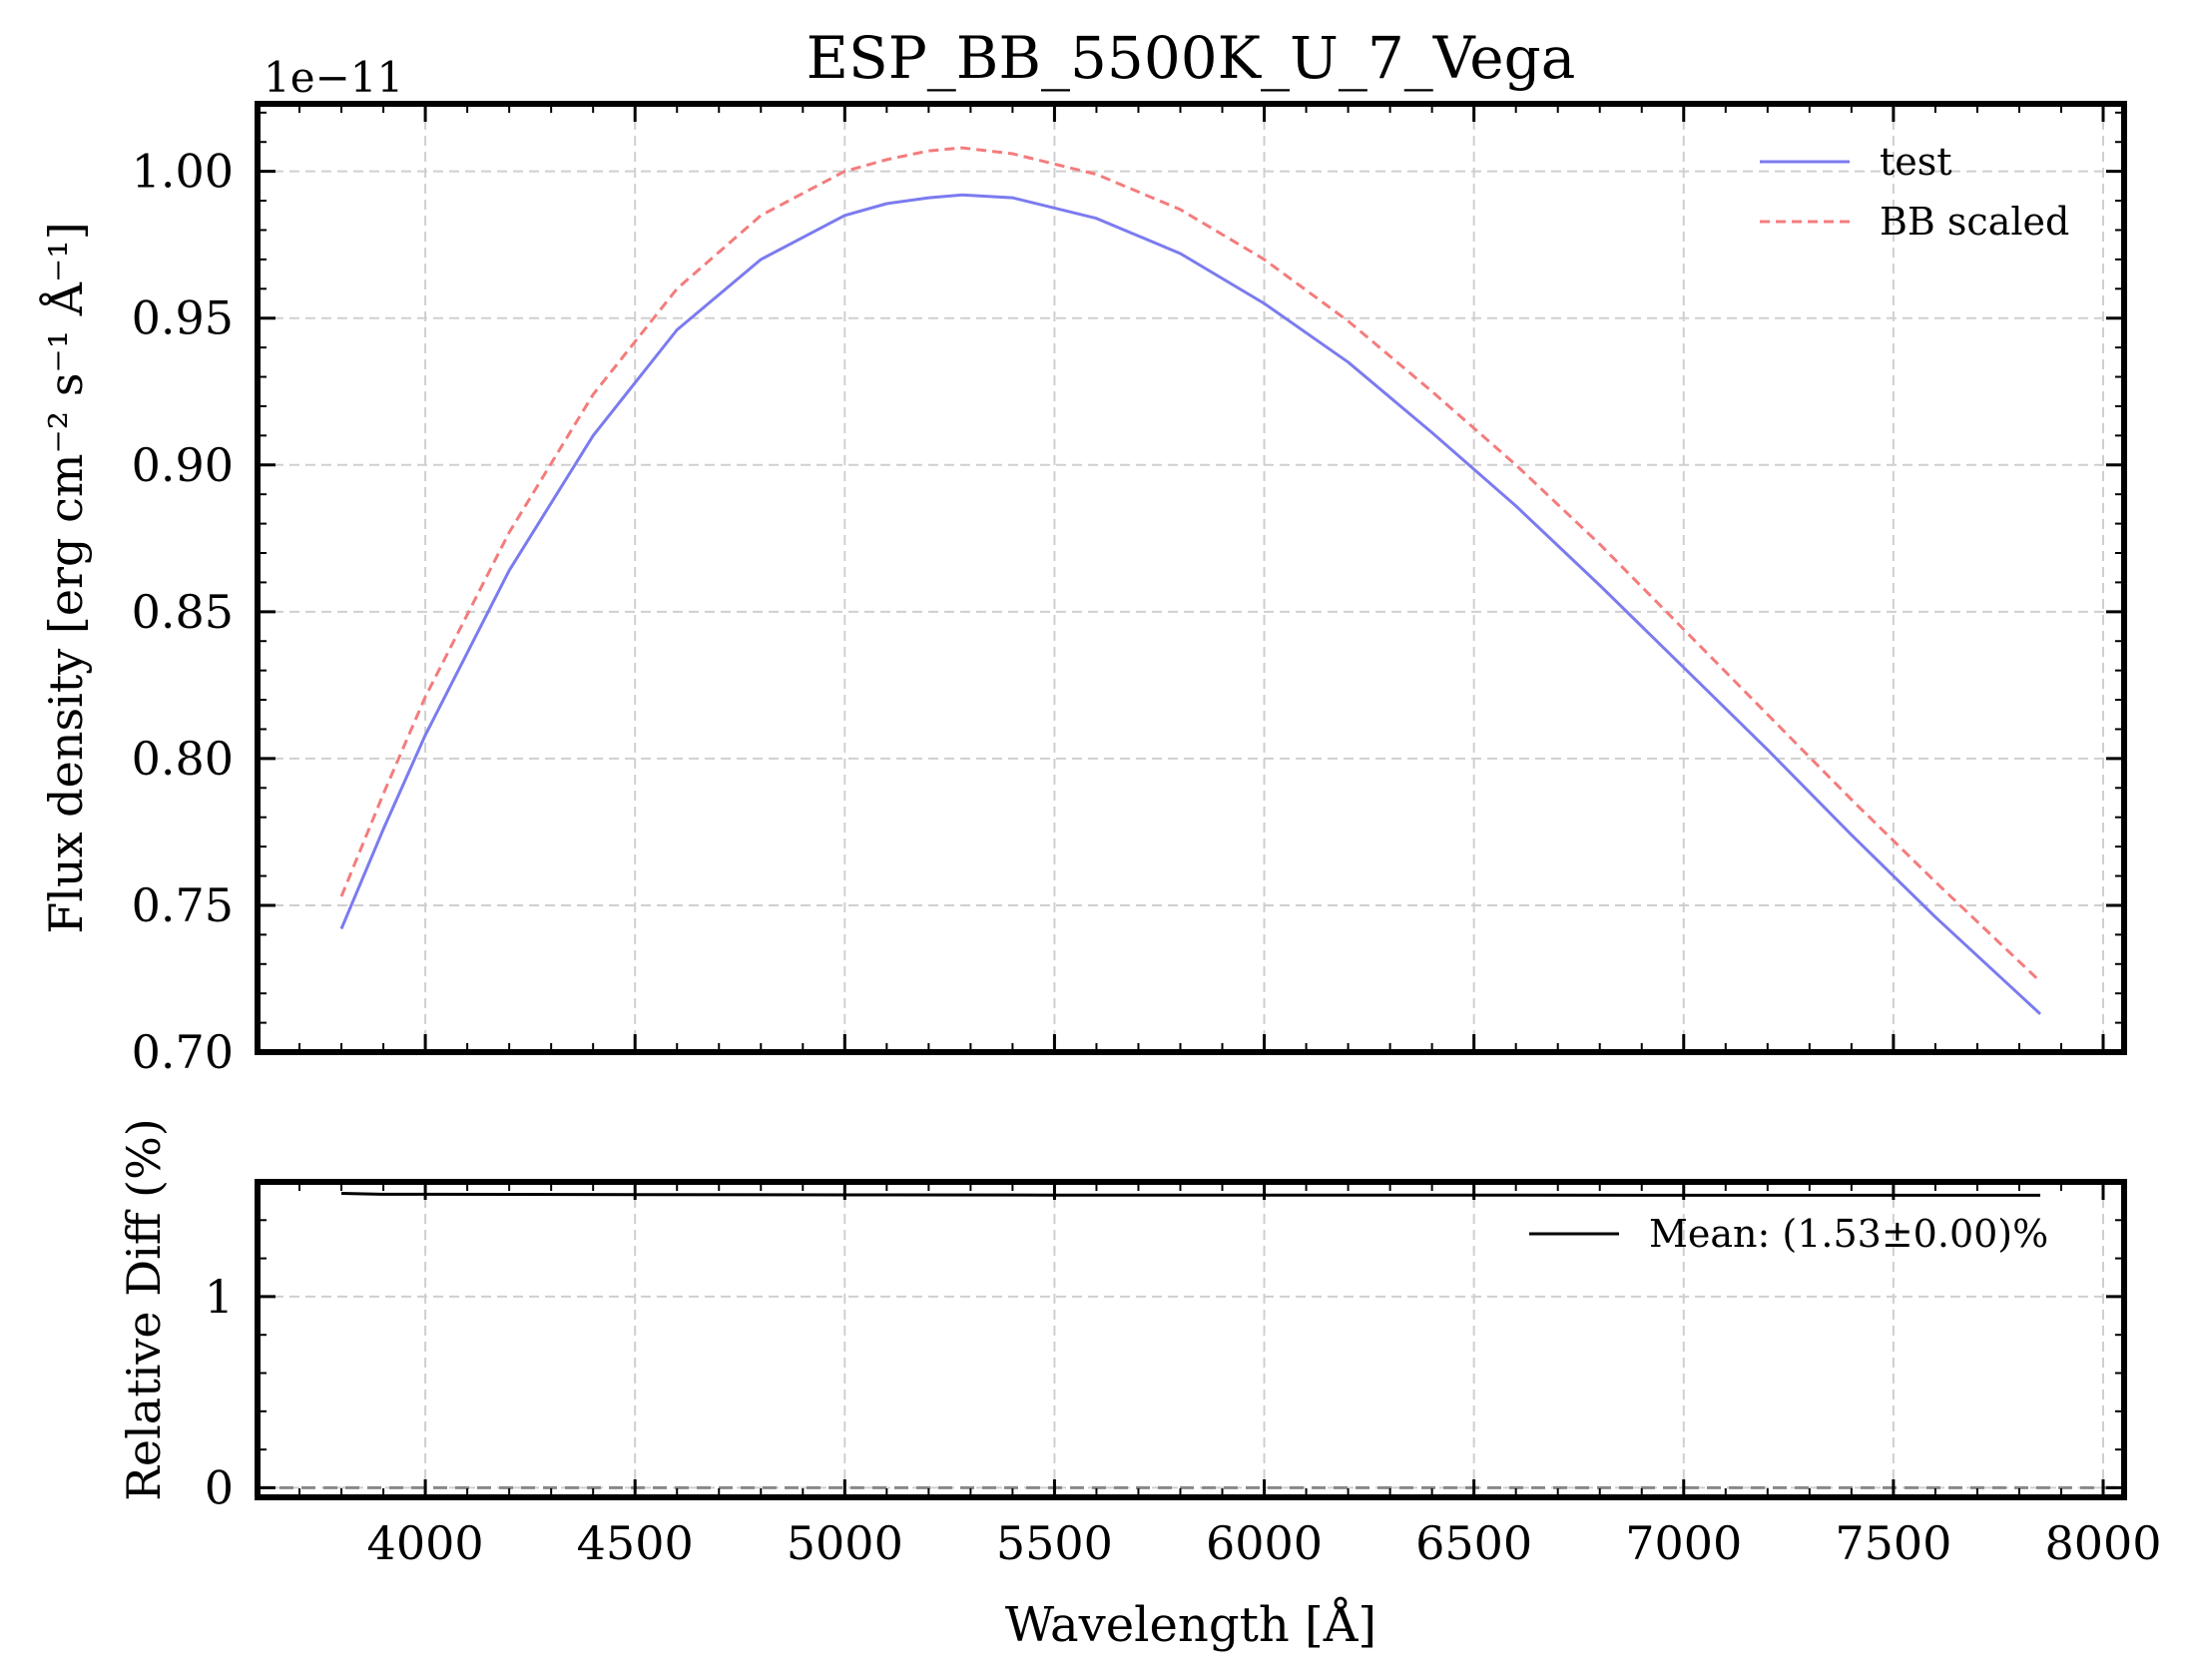 This screenshot has height=1680, width=2188. I want to click on legend-label: BB scaled, so click(1974, 222).